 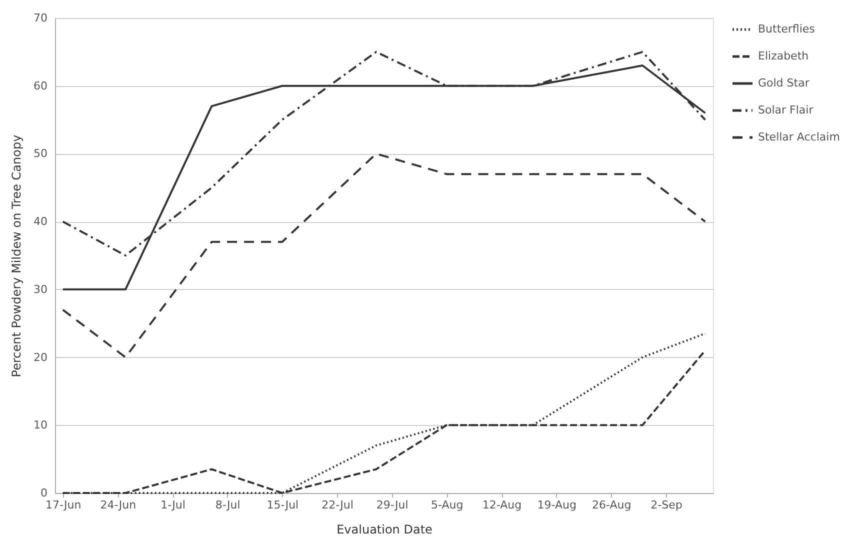 What do you see at coordinates (338, 505) in the screenshot?
I see `x-tick-label: 22-Jul` at bounding box center [338, 505].